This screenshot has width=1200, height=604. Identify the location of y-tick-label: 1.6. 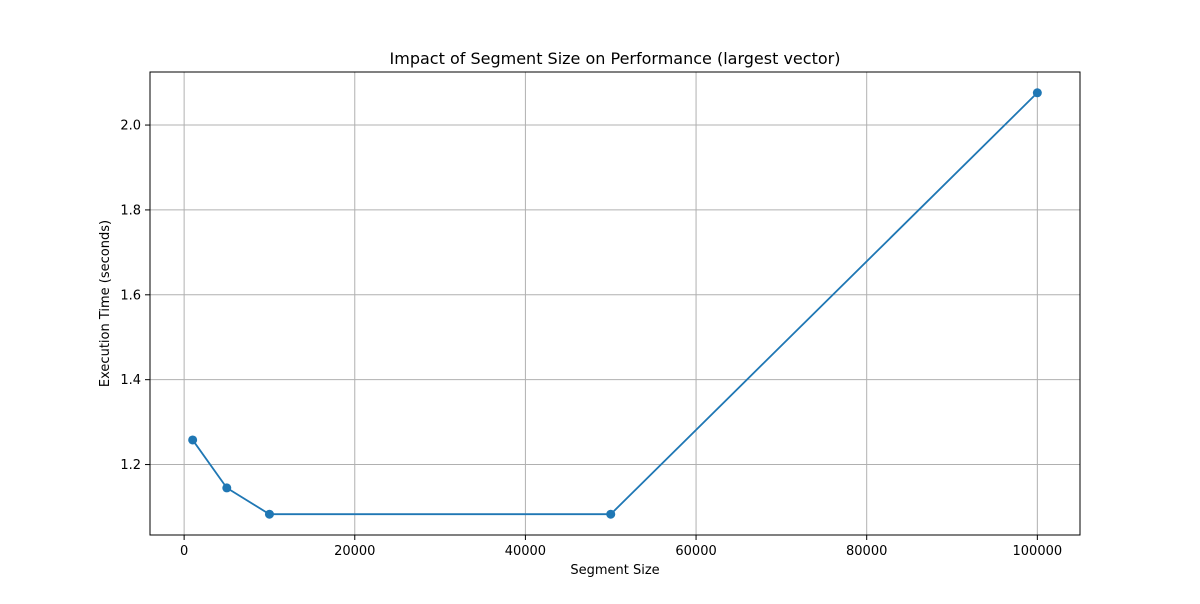
(130, 295).